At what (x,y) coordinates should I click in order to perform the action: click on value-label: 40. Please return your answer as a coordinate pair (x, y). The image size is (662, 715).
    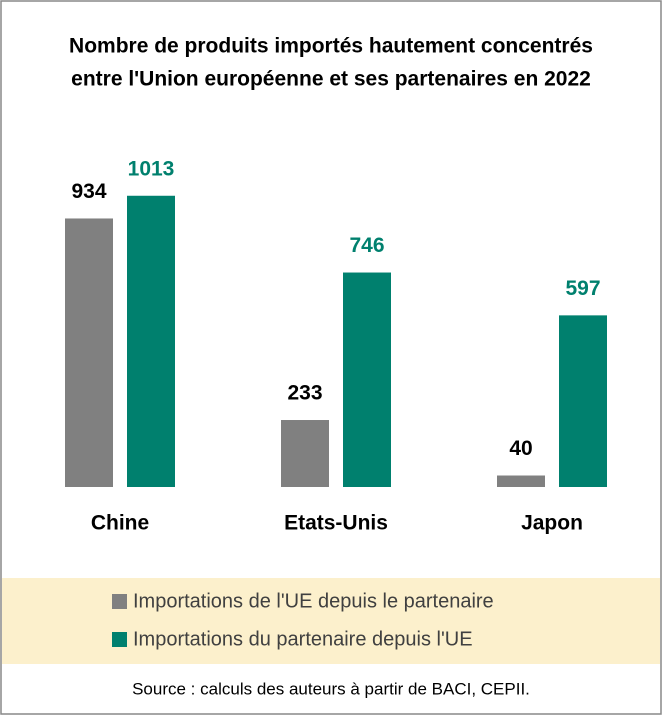
    Looking at the image, I should click on (520, 448).